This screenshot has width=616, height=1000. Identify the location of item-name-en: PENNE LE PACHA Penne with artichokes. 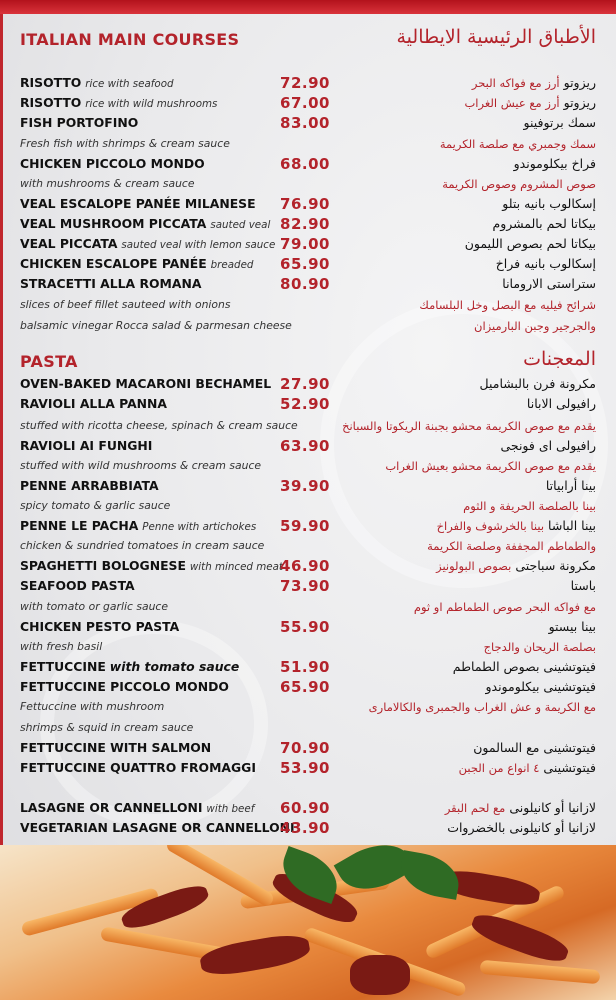
(138, 526).